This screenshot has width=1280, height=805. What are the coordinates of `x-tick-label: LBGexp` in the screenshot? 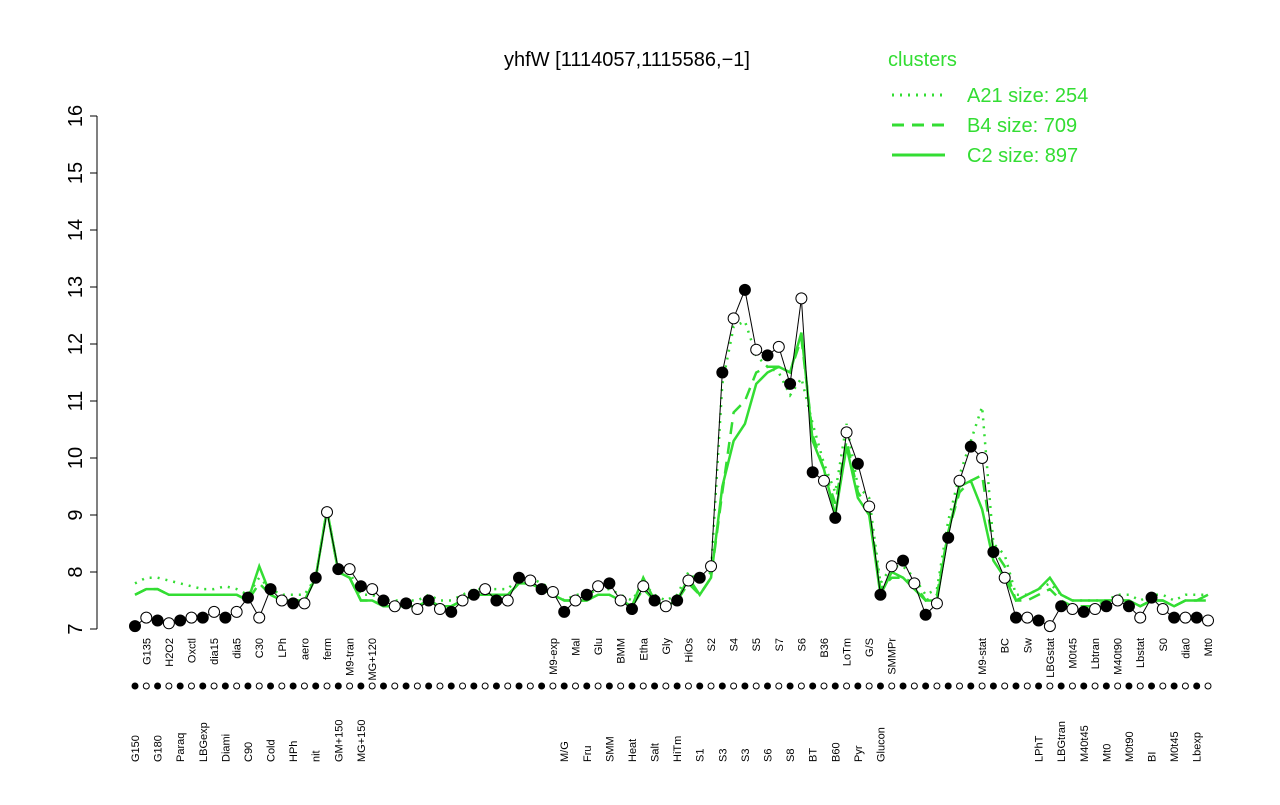 It's located at (204, 742).